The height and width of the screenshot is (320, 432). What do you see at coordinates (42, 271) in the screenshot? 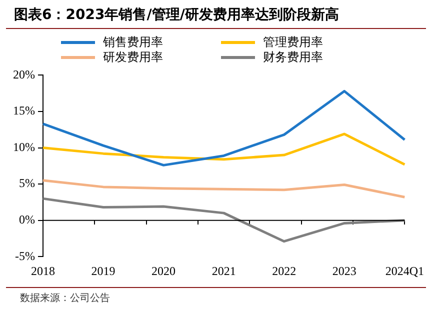
I see `x-tick-label: 2018` at bounding box center [42, 271].